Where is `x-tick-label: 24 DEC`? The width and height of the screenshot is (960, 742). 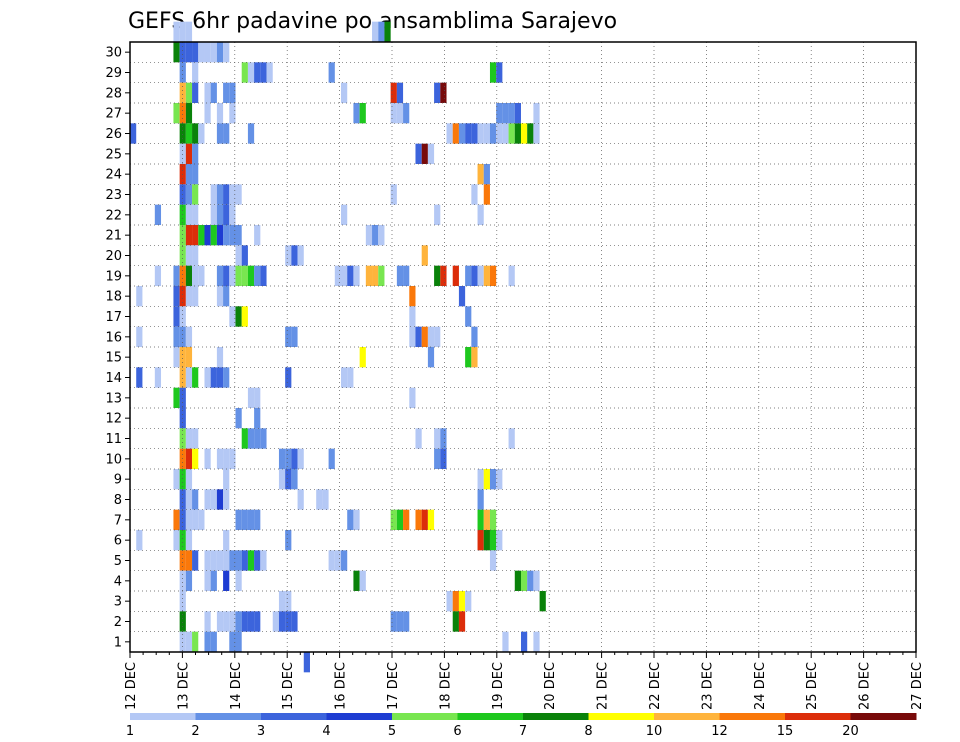 x-tick-label: 24 DEC is located at coordinates (760, 686).